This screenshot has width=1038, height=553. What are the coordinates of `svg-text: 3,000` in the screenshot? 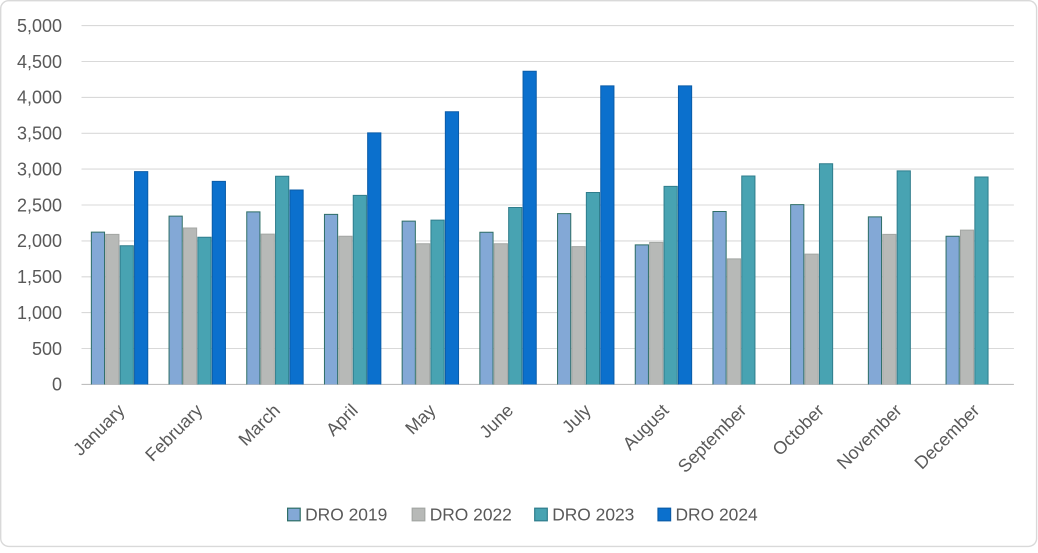 It's located at (39, 169).